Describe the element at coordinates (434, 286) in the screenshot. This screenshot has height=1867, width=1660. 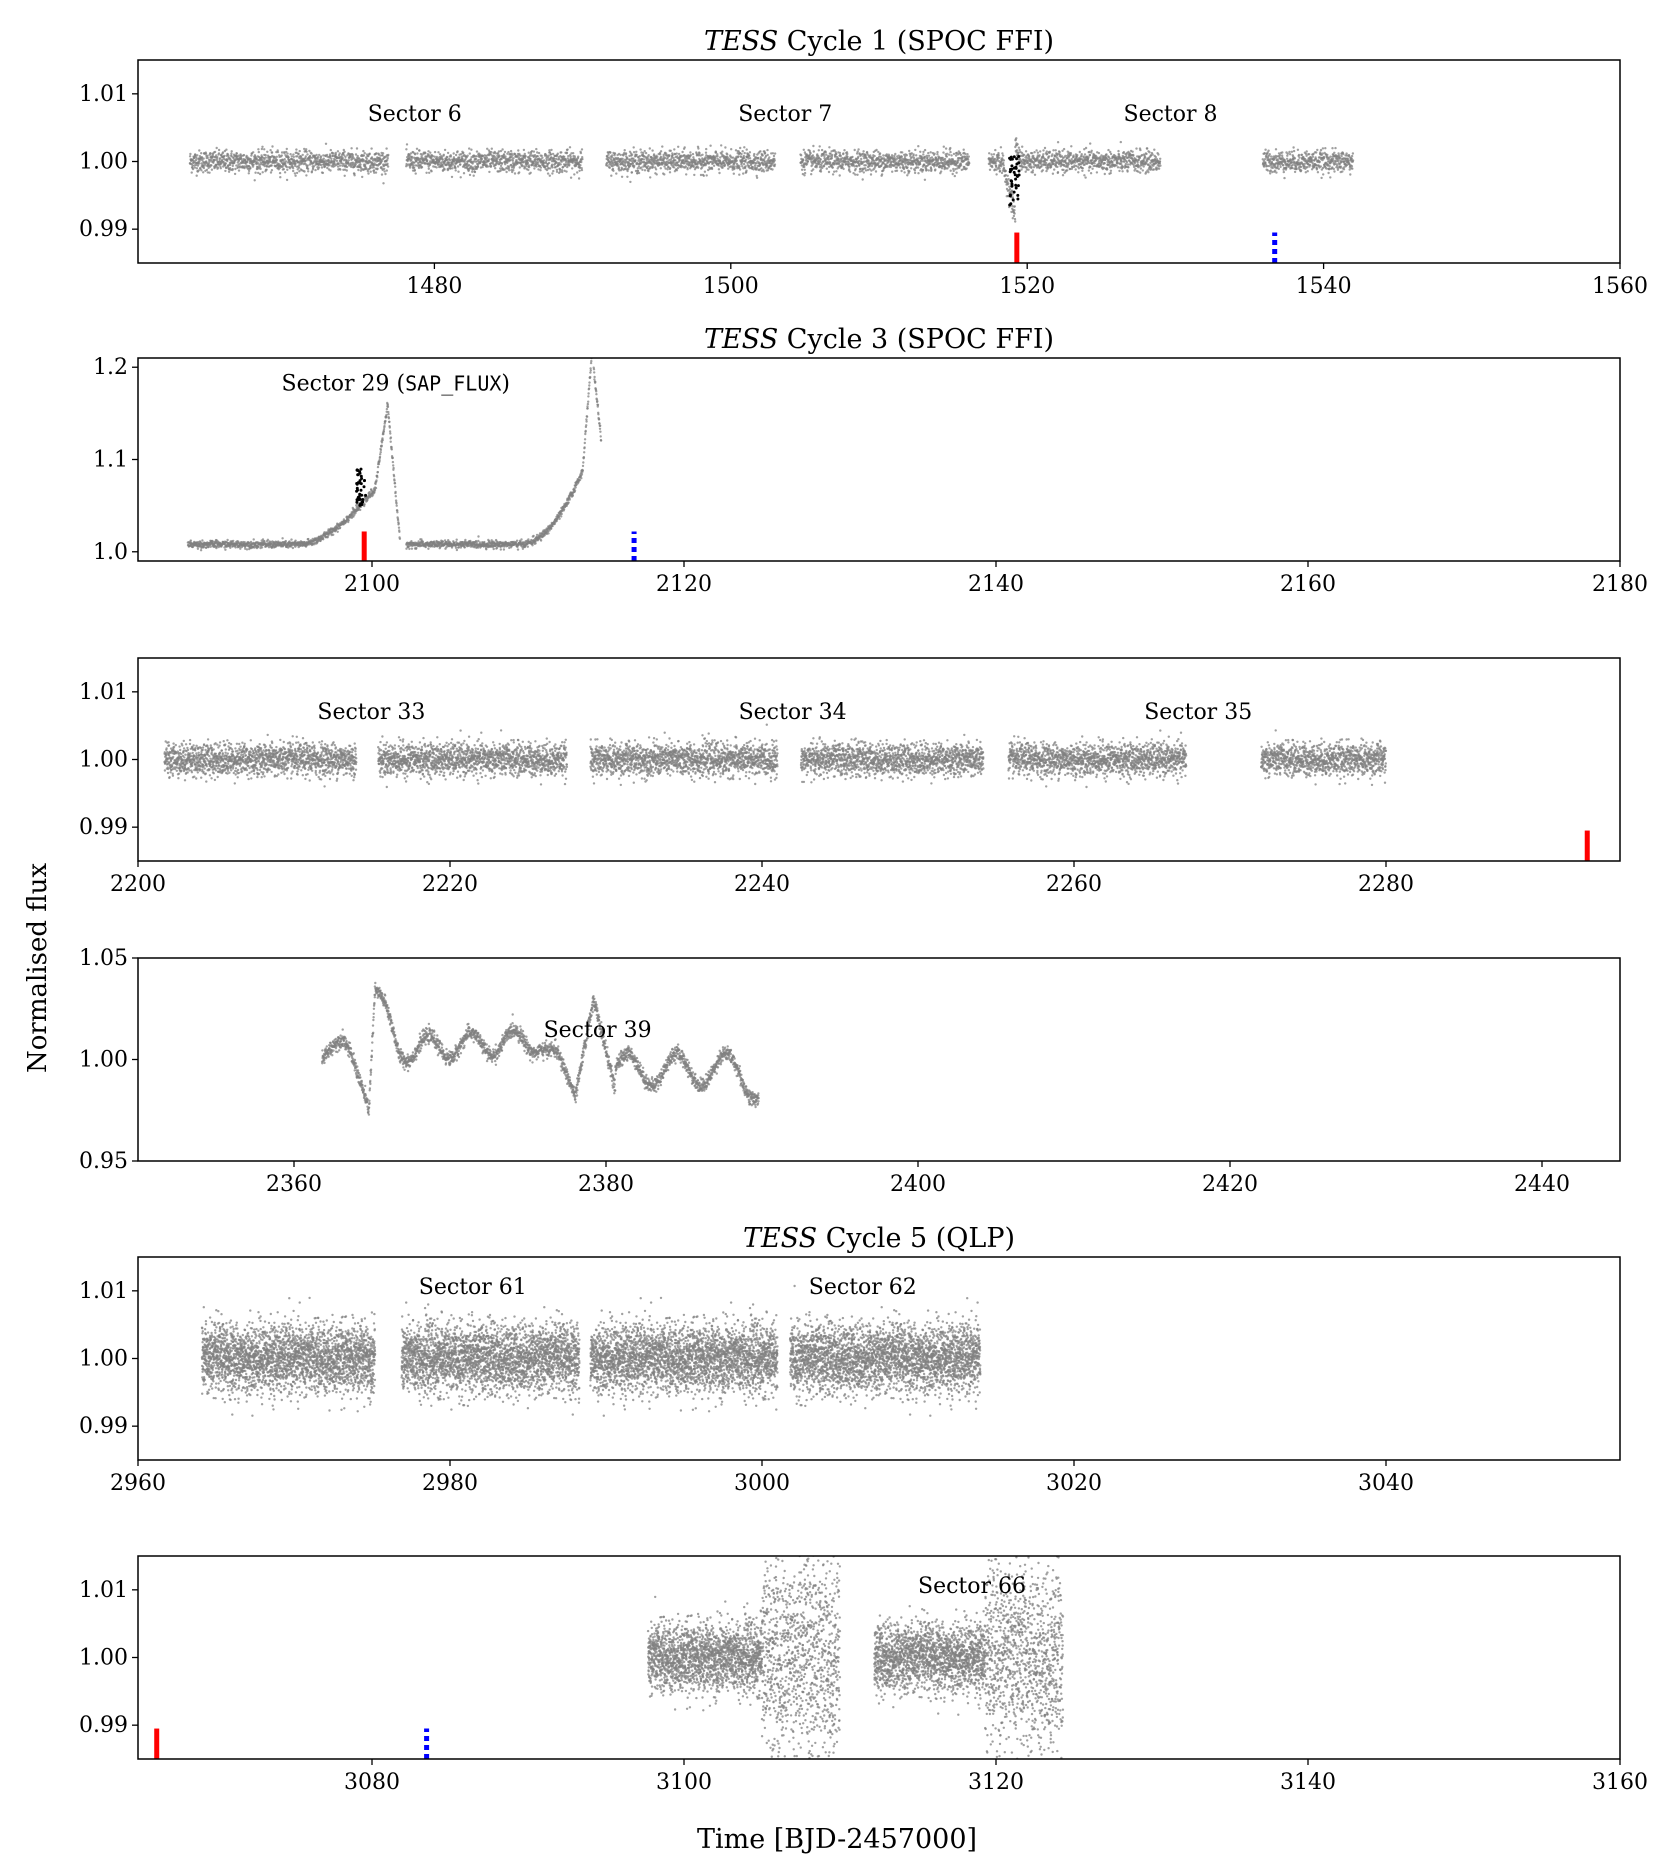
I see `x-tick-label: 1480` at that location.